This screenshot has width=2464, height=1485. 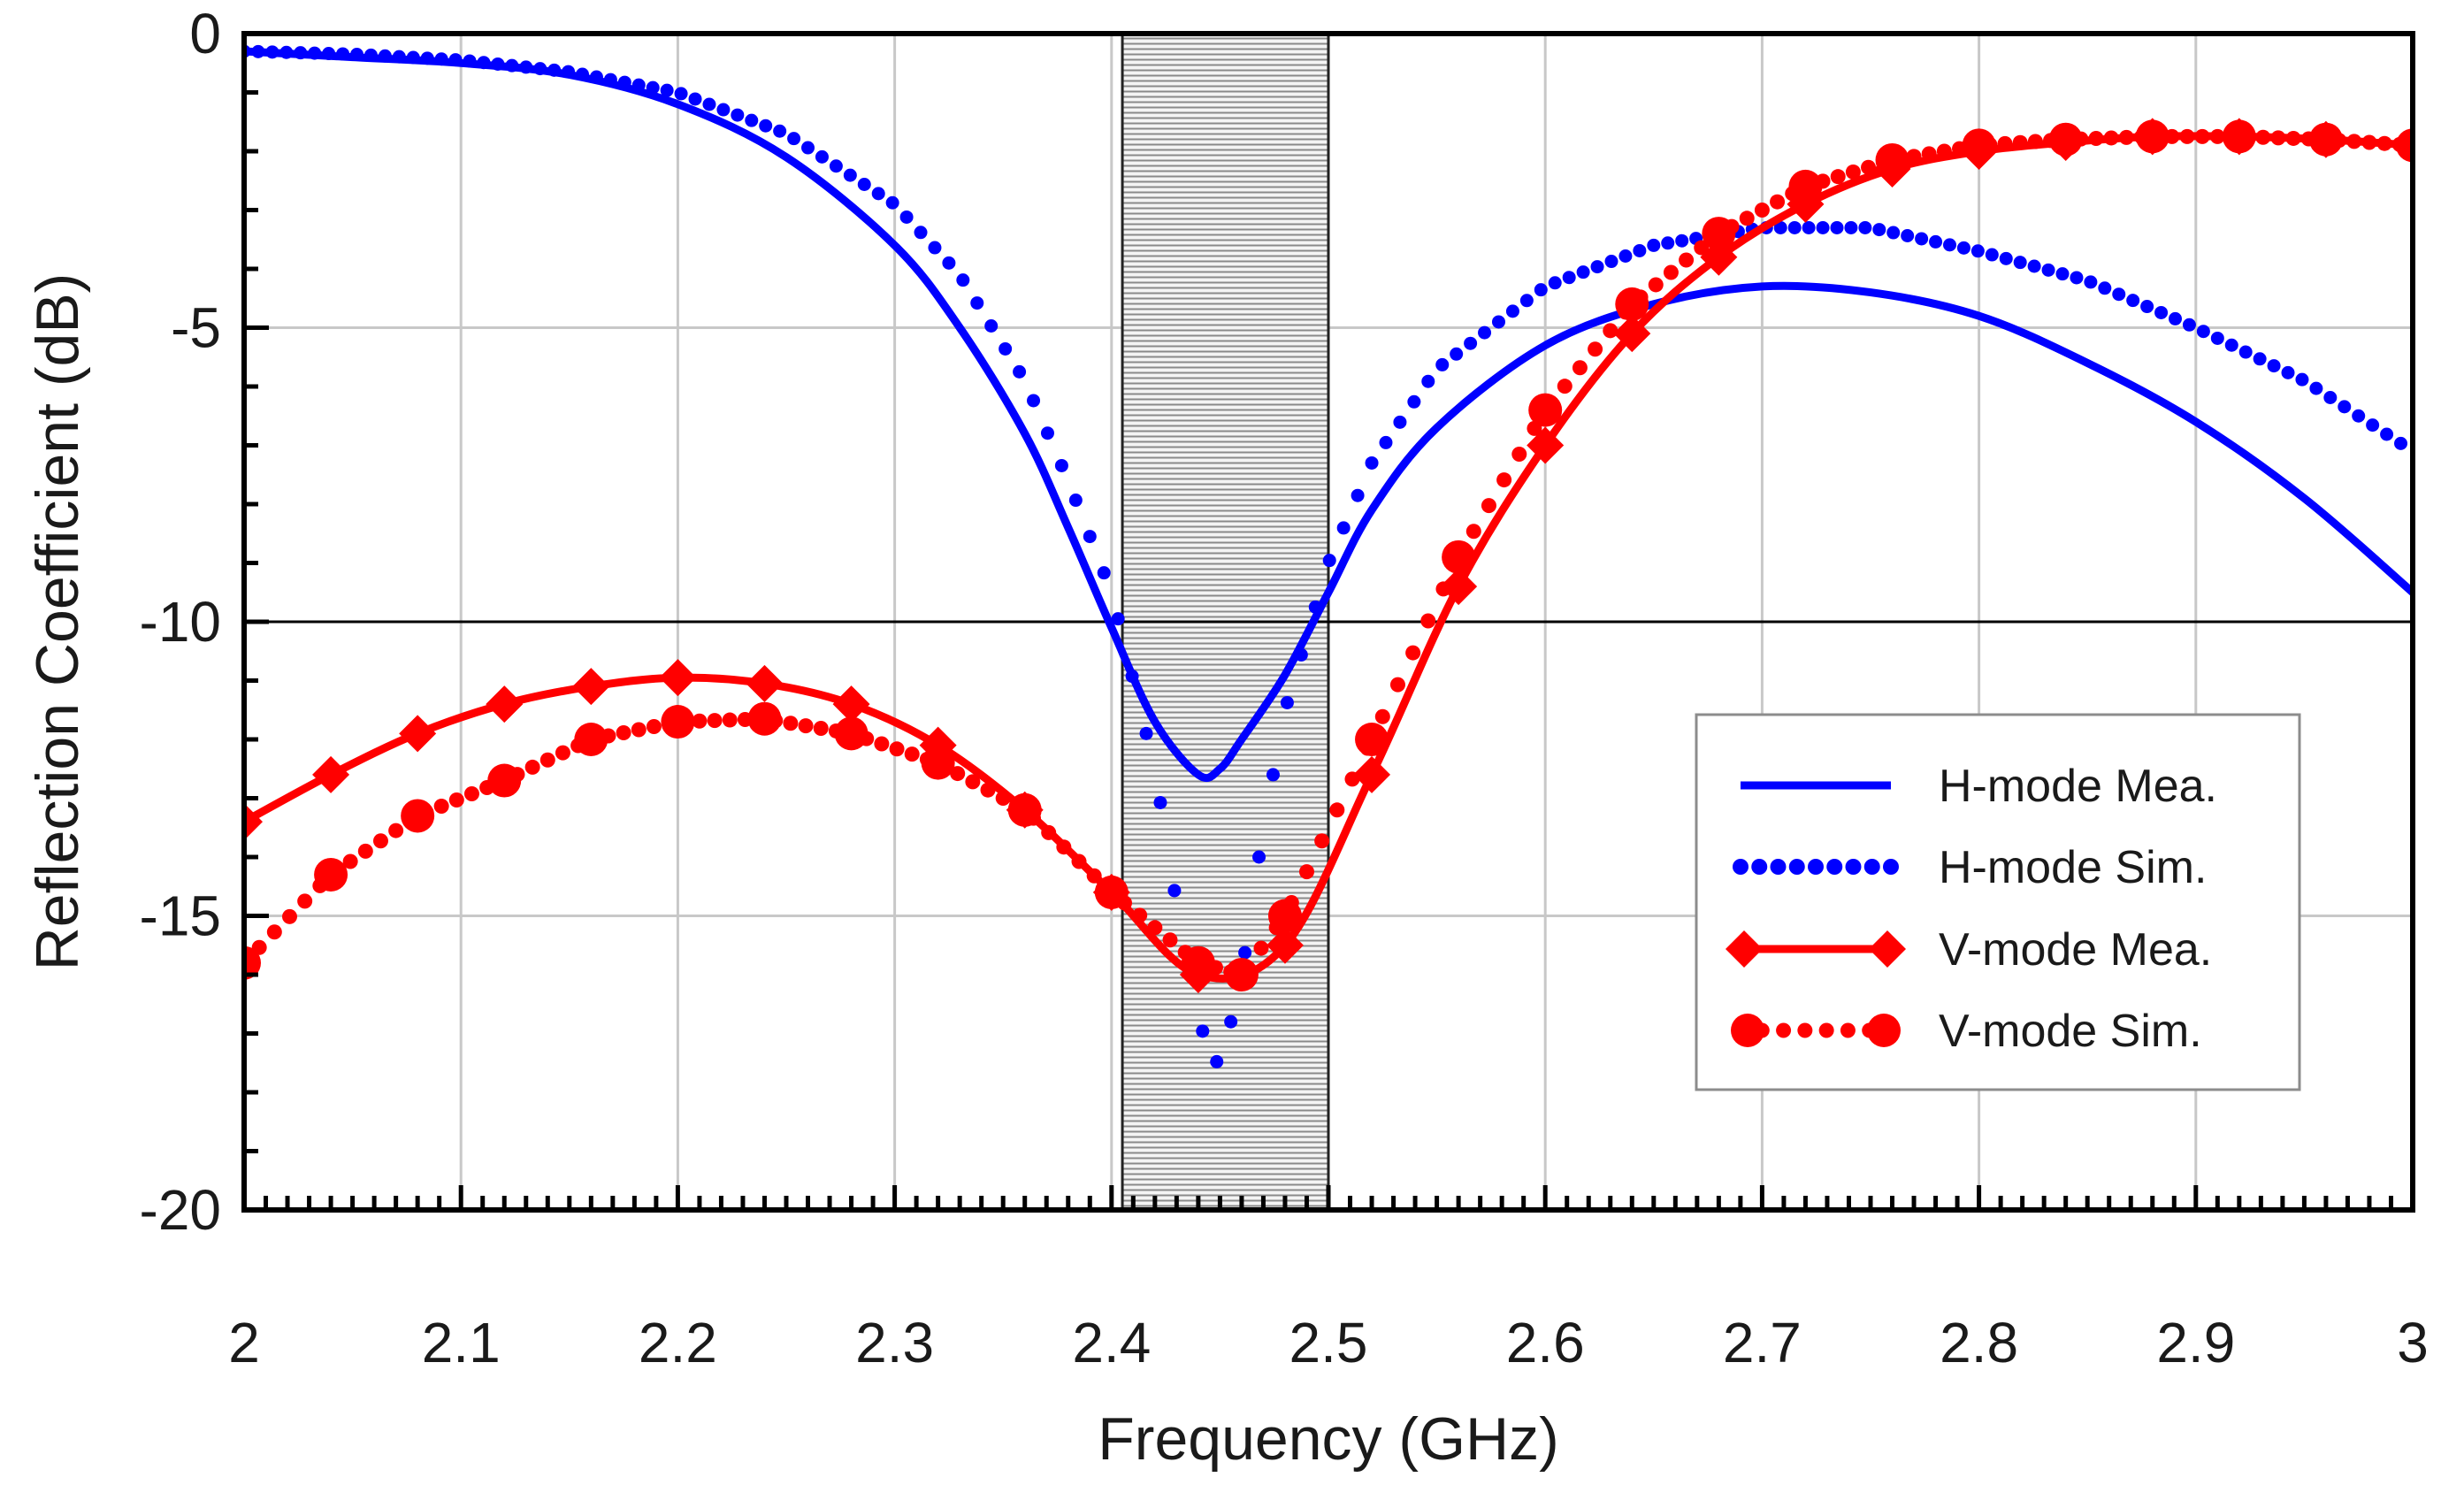 I want to click on x-tick-label: 2.1, so click(x=461, y=1342).